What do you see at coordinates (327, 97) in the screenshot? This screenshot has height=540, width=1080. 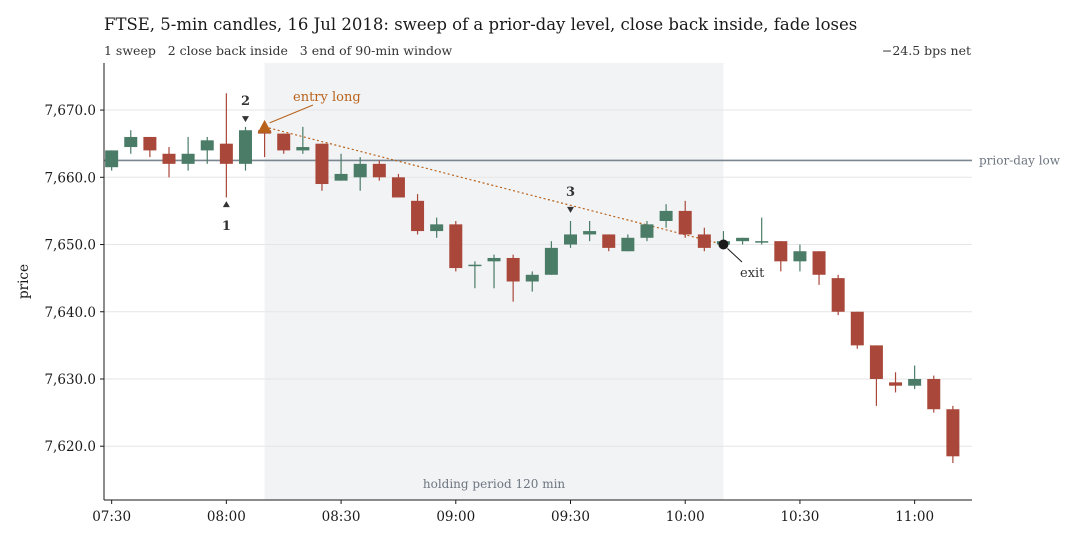 I see `entry-label: entry long` at bounding box center [327, 97].